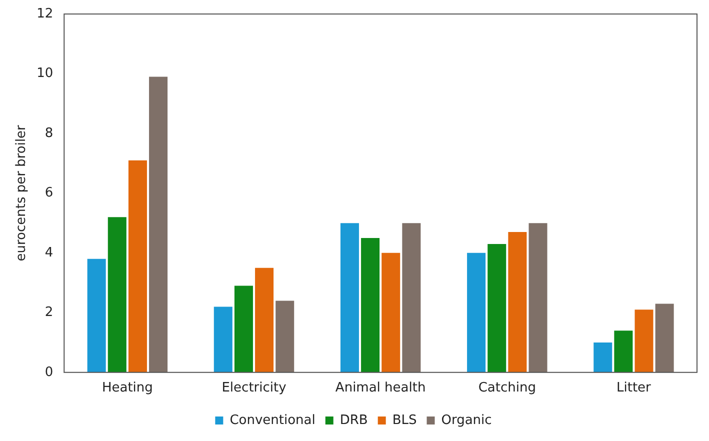 This screenshot has height=441, width=709. Describe the element at coordinates (49, 133) in the screenshot. I see `y-tick-label: 8` at that location.